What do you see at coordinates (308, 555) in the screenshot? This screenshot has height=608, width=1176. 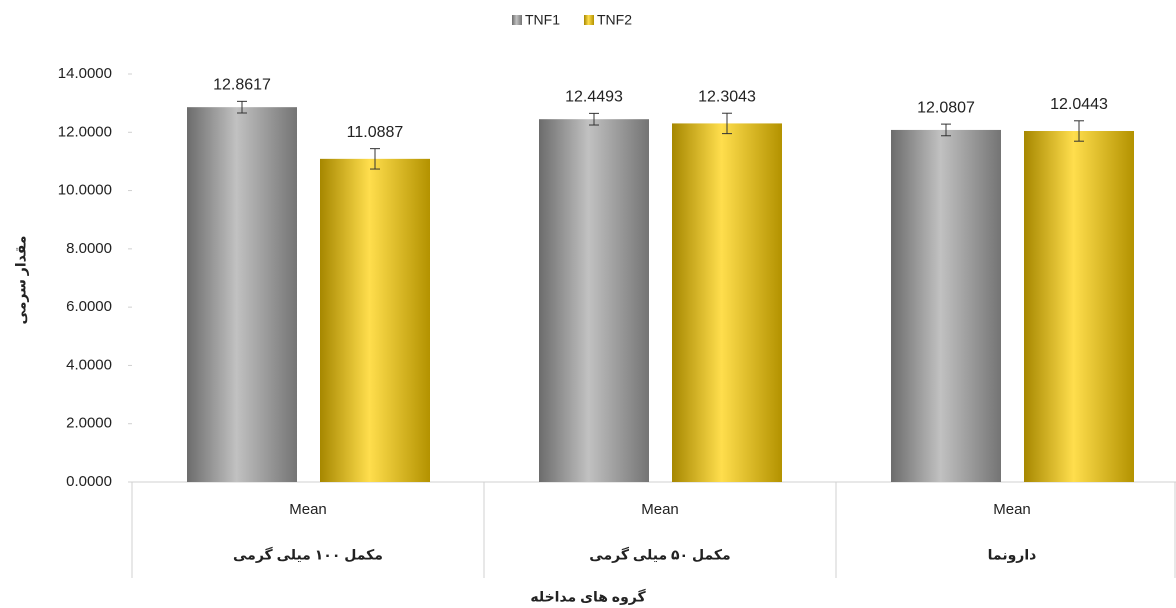 I see `group-label: مکمل ۱۰۰ میلی گرمی` at bounding box center [308, 555].